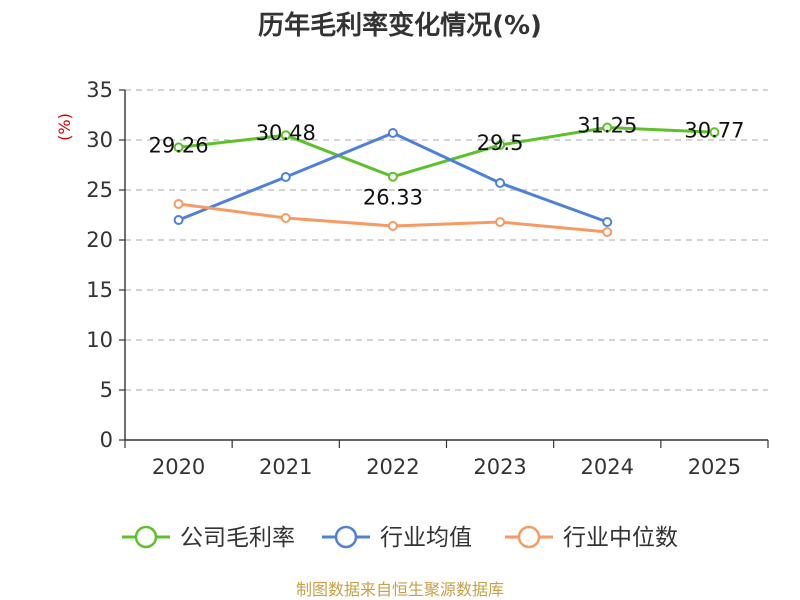  What do you see at coordinates (99, 290) in the screenshot?
I see `y-tick-label: 15` at bounding box center [99, 290].